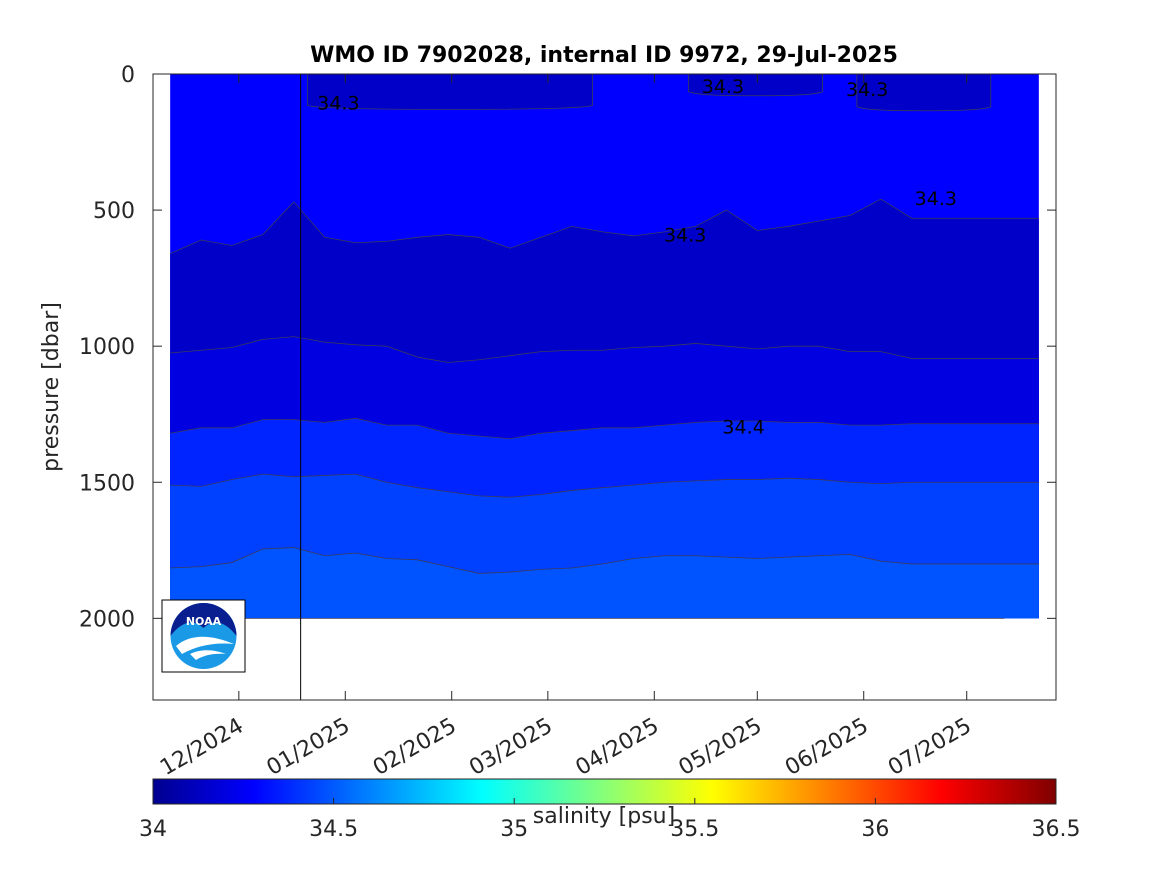  I want to click on colorbar-tick-label-1: 34.5, so click(333, 829).